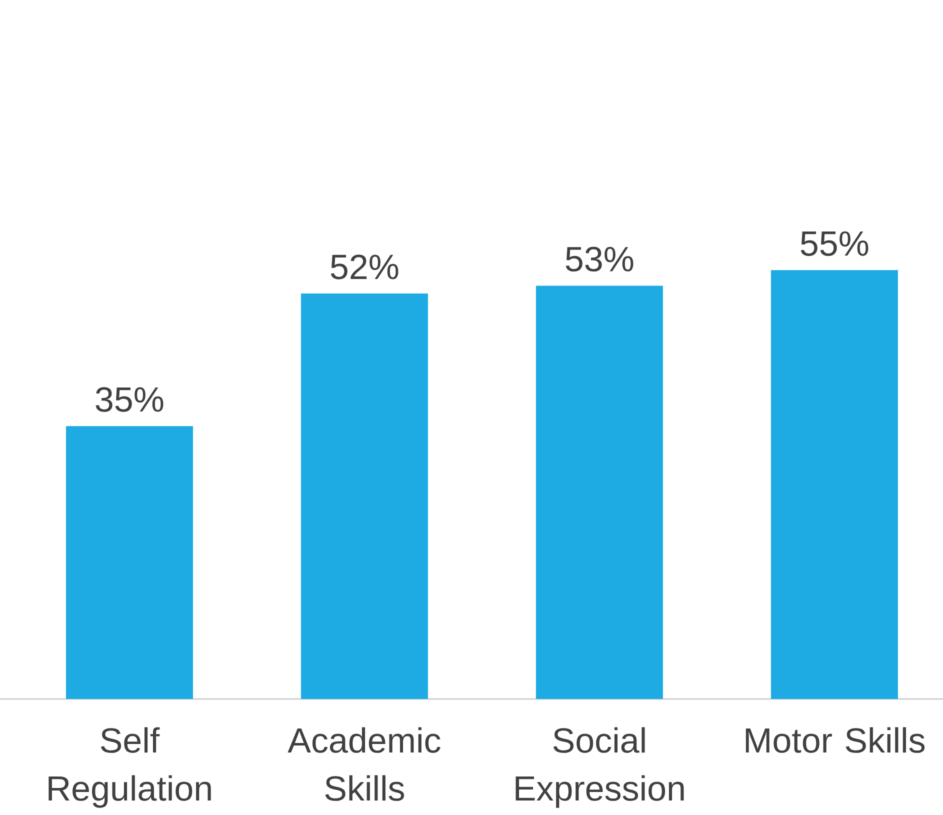  I want to click on x-tick-label: Self Regulation, so click(129, 767).